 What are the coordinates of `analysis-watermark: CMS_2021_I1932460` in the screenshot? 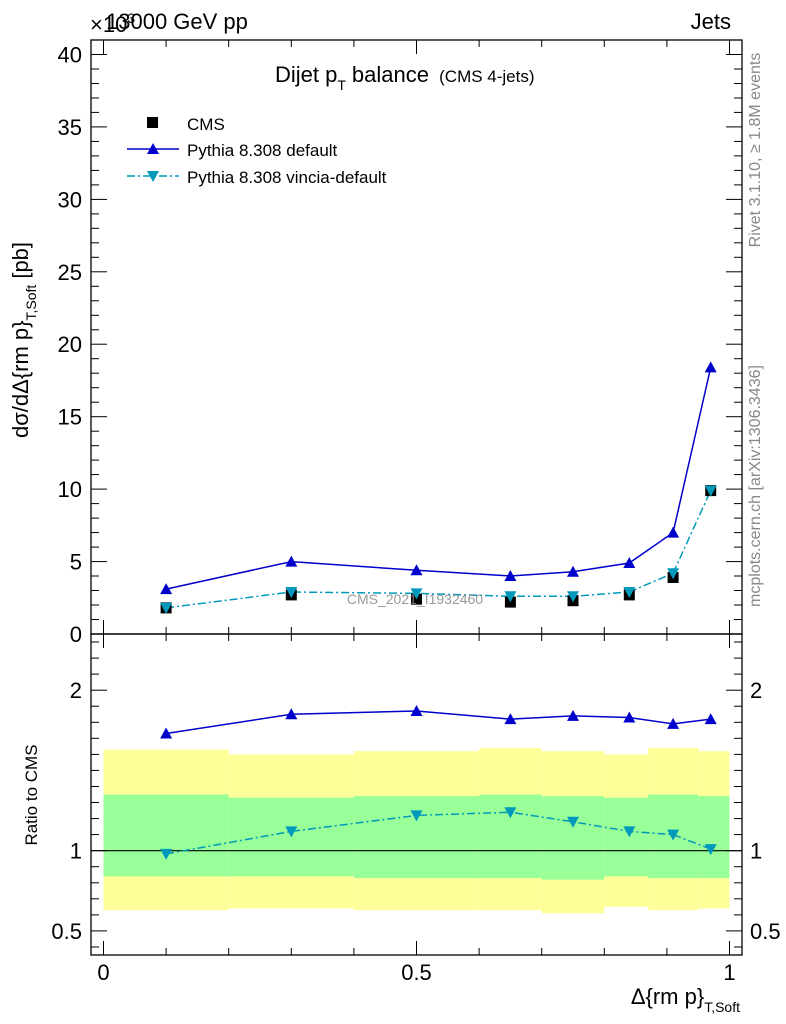 It's located at (415, 599).